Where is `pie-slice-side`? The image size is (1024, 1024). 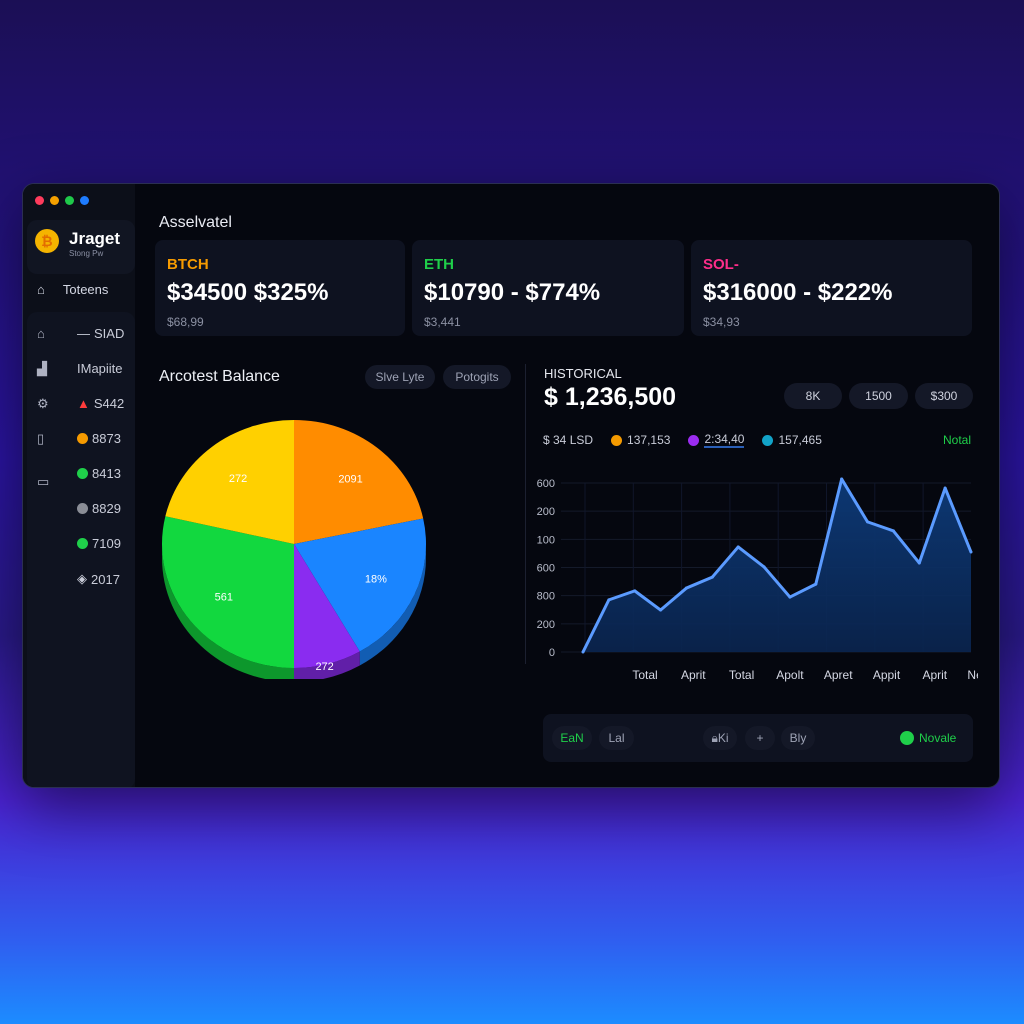 pie-slice-side is located at coordinates (228, 611).